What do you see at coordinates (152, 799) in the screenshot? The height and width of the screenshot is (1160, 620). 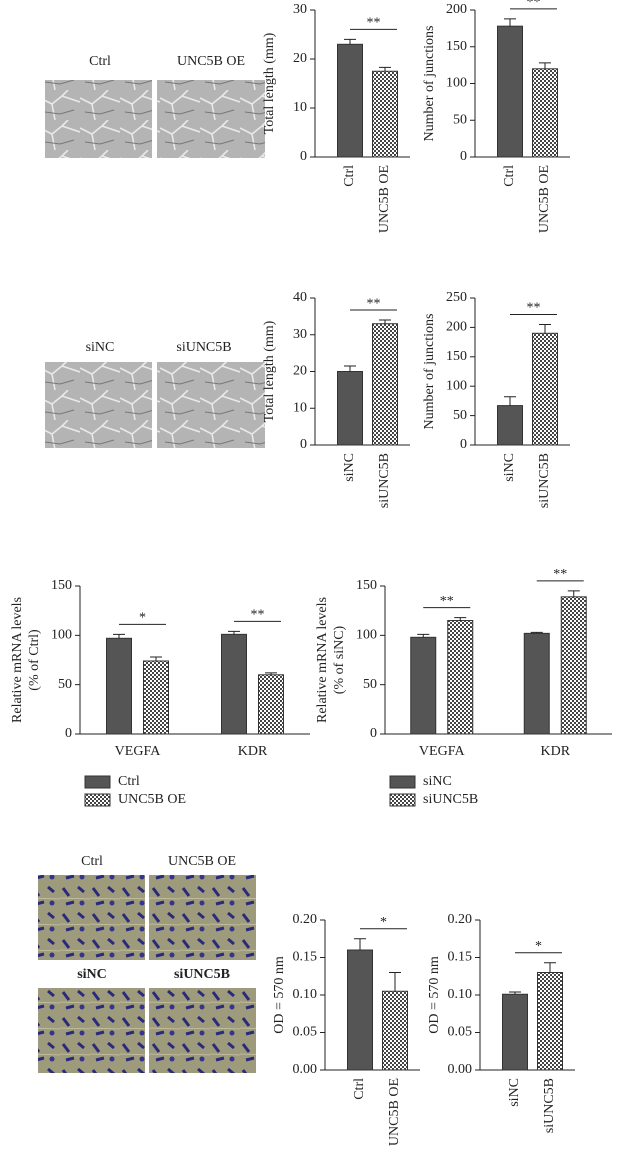 I see `legend-label: UNC5B OE` at bounding box center [152, 799].